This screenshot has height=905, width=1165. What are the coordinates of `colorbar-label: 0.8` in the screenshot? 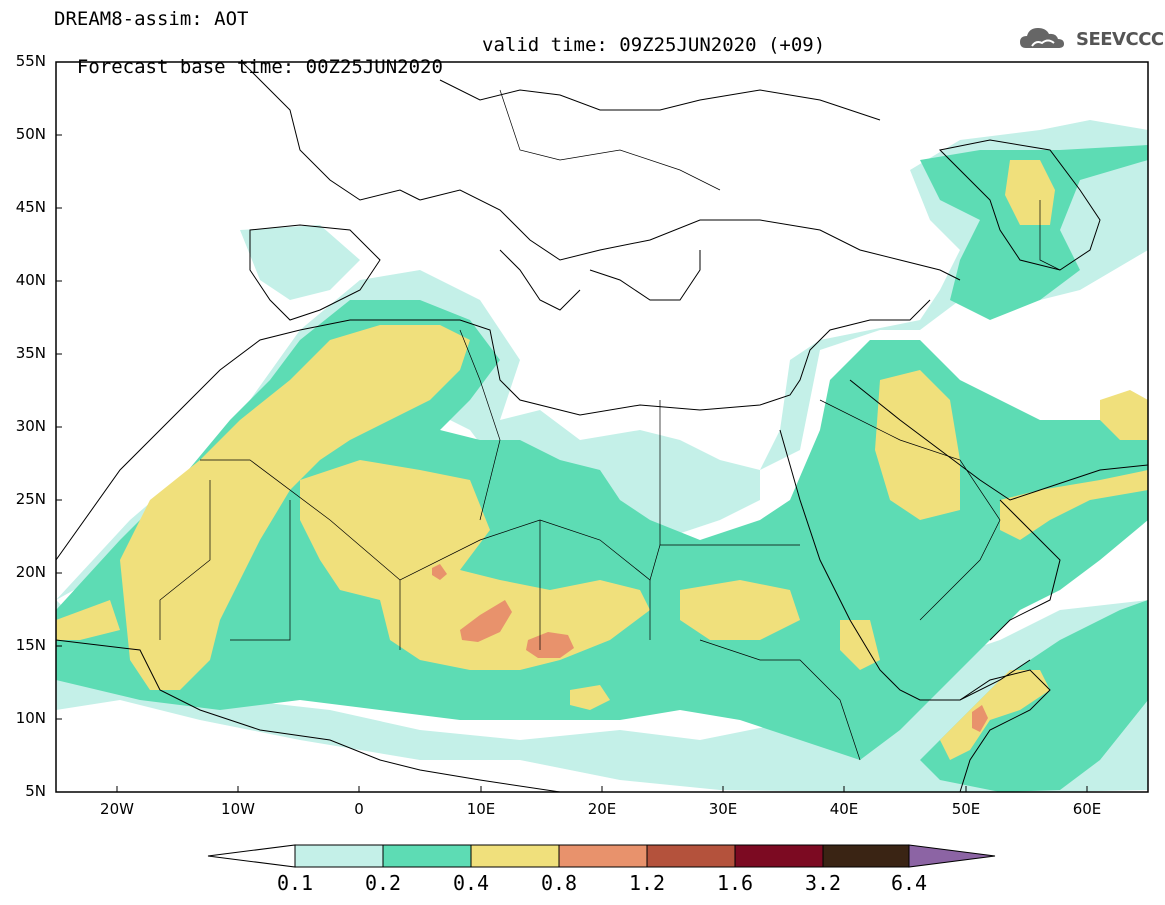 It's located at (559, 883).